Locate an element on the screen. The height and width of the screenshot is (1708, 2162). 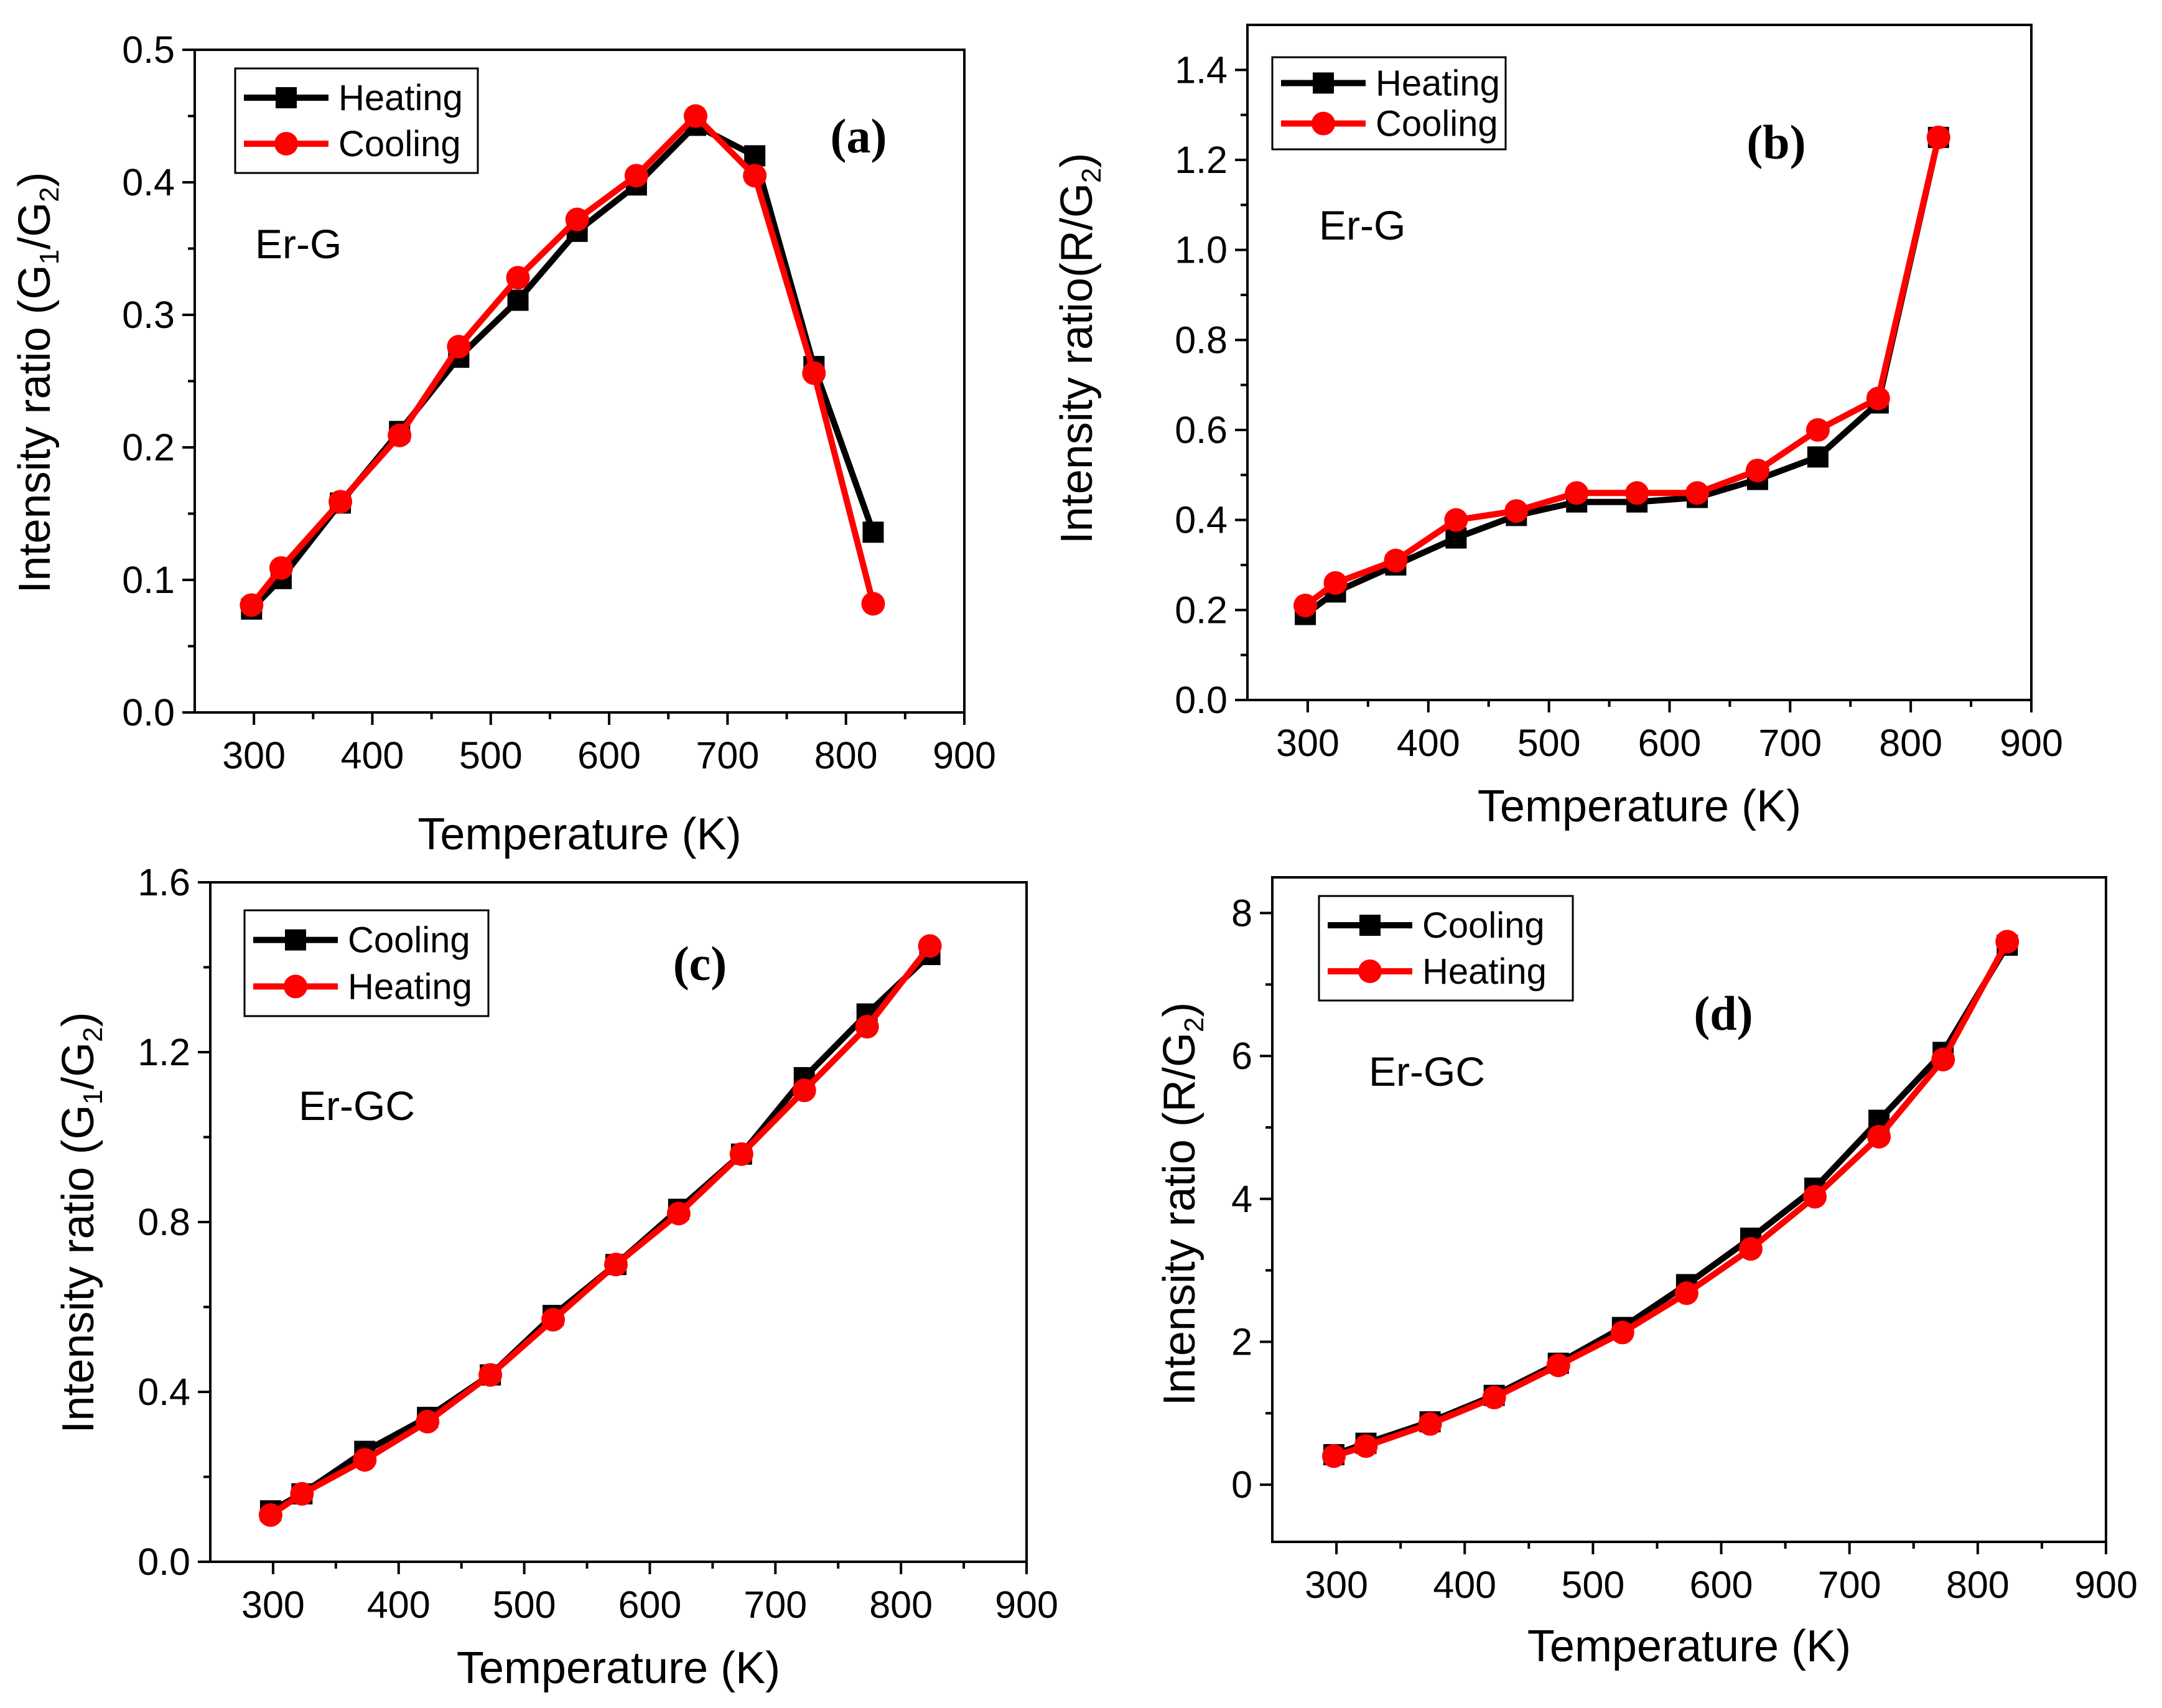
chart-b-y-tick-label: 0.6 is located at coordinates (1201, 430).